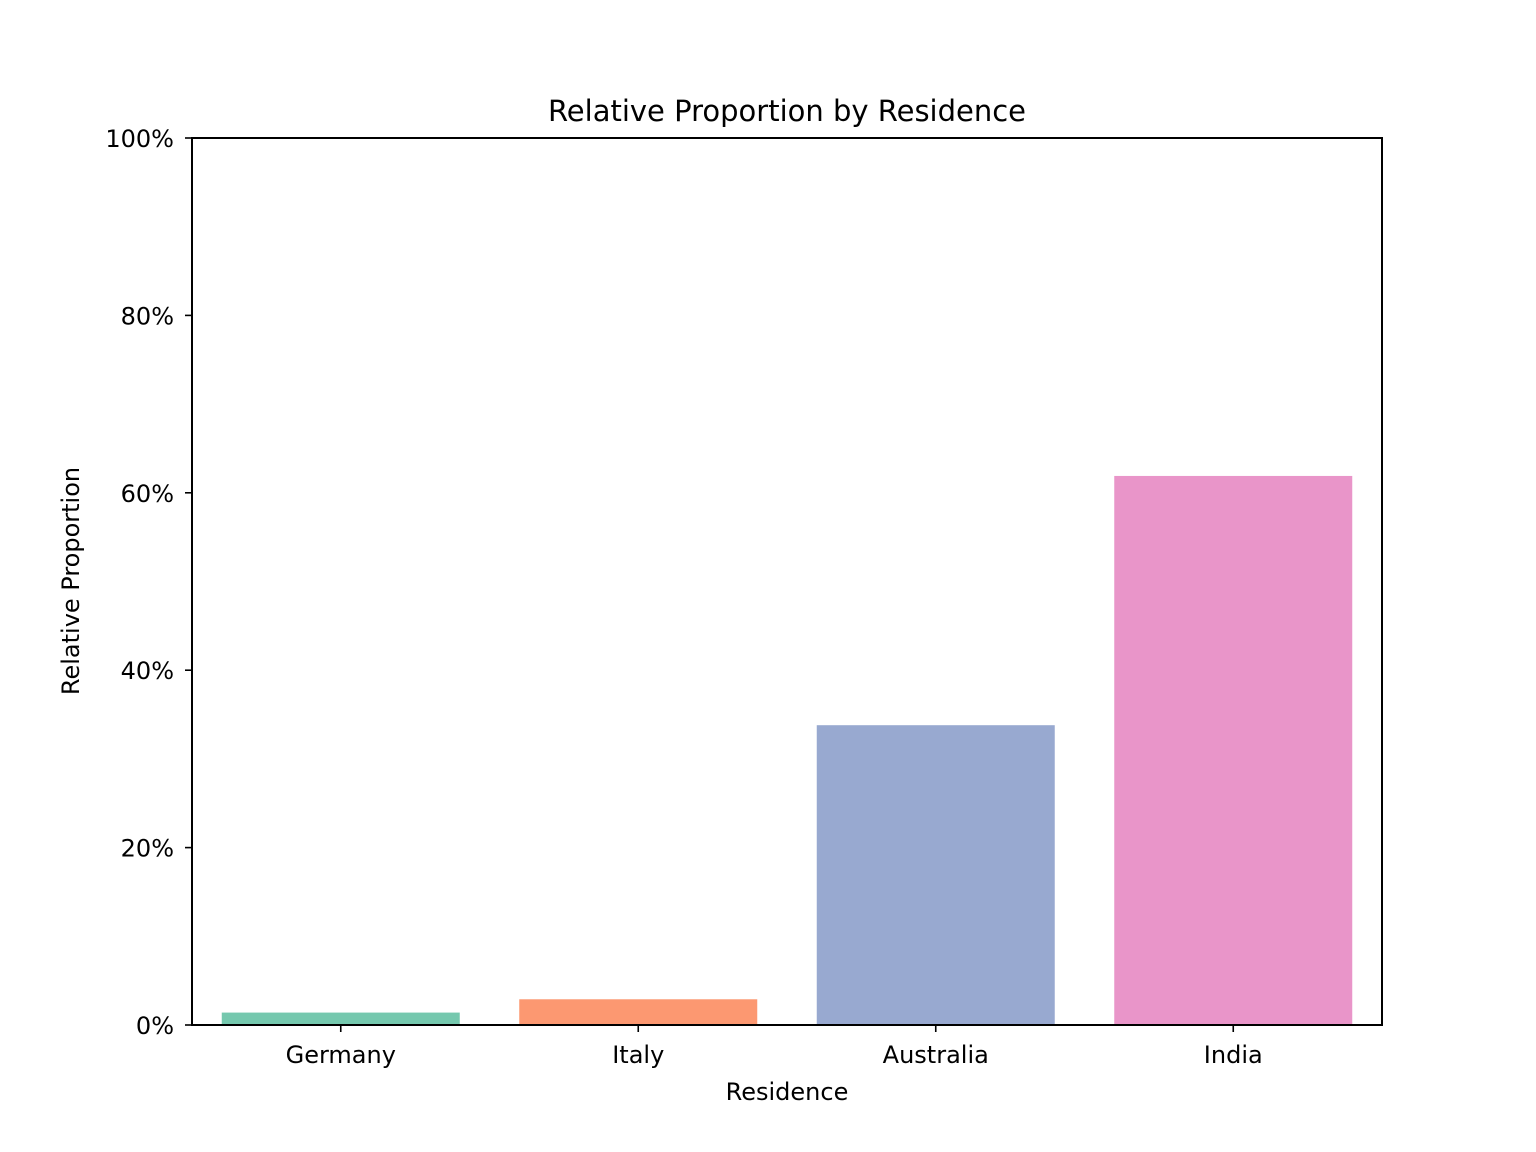  I want to click on bar-italy, so click(638, 1012).